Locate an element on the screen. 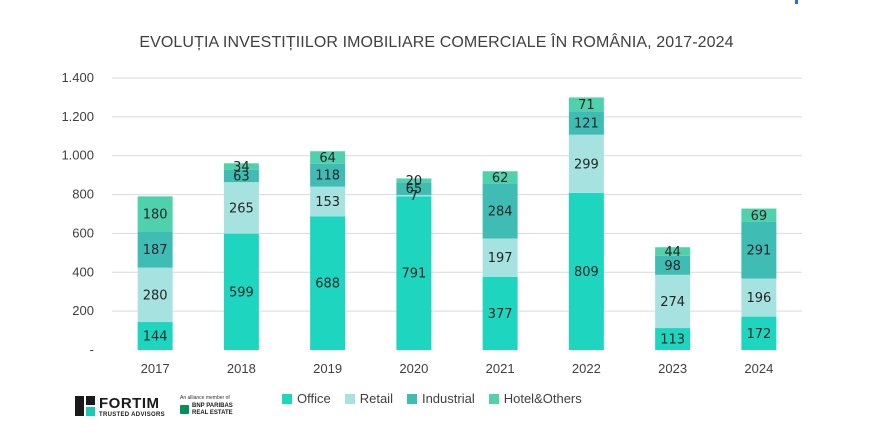  data-label: 280 is located at coordinates (155, 295).